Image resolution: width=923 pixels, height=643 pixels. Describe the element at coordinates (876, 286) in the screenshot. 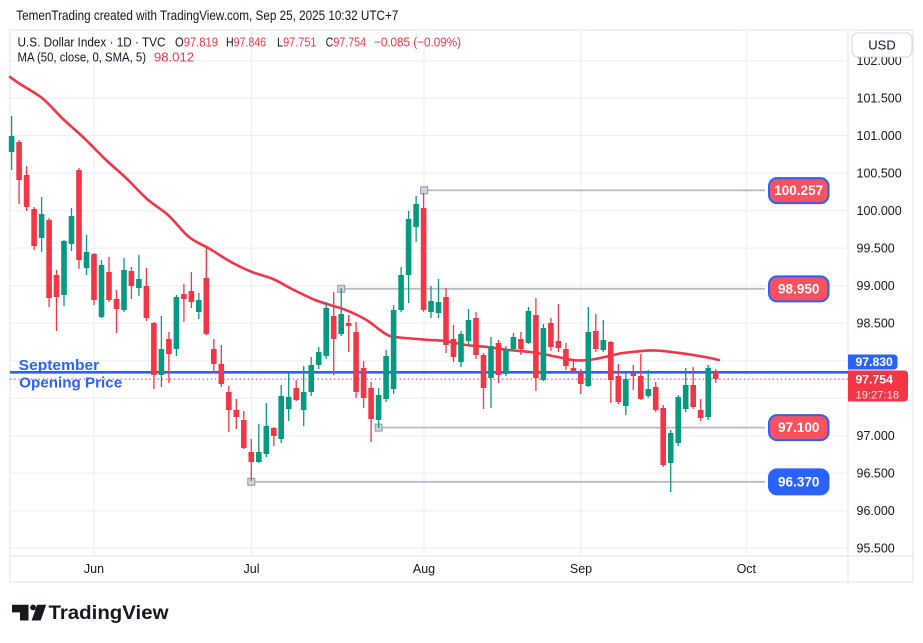

I see `svg-text: 99.000` at that location.